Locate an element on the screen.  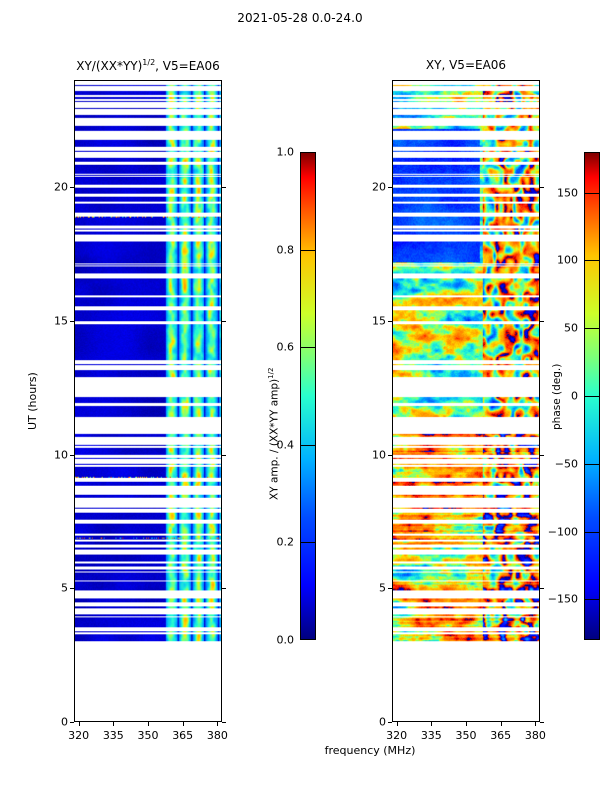
amplitude-colorbar-tick-label: 0.6 is located at coordinates (285, 347).